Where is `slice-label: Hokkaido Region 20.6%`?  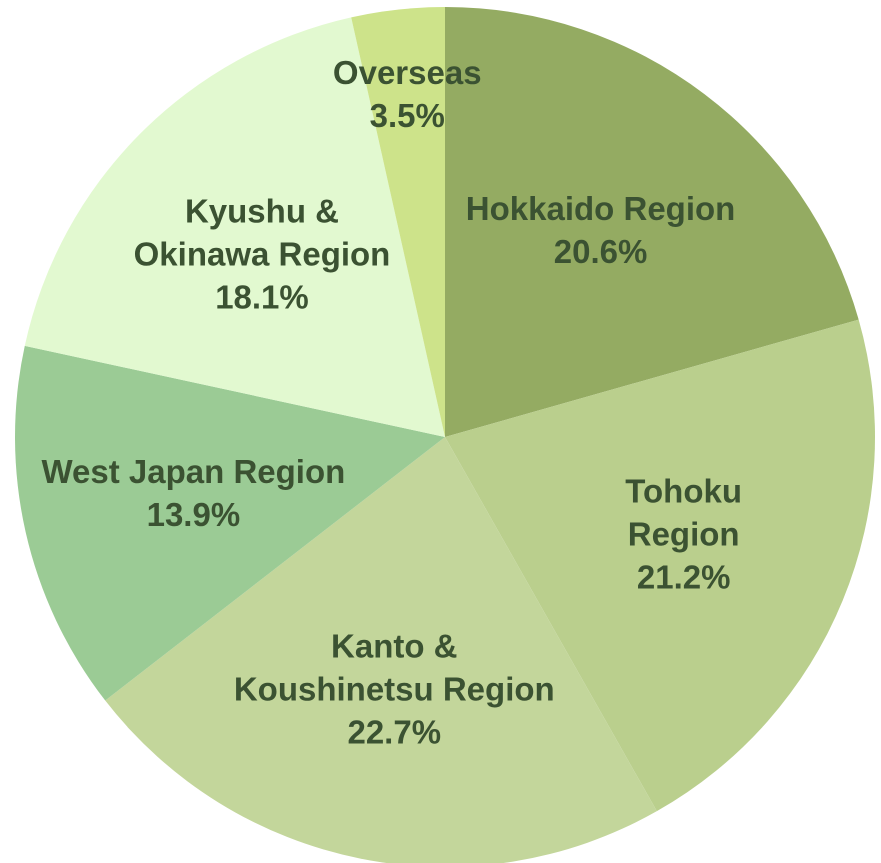
slice-label: Hokkaido Region 20.6% is located at coordinates (601, 231).